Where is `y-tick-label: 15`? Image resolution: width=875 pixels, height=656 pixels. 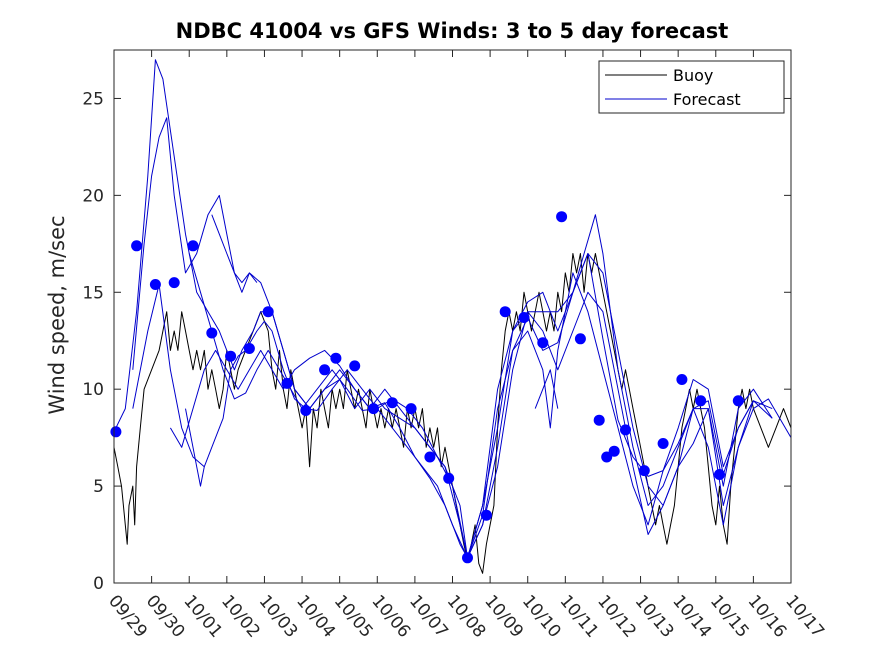 y-tick-label: 15 is located at coordinates (93, 293).